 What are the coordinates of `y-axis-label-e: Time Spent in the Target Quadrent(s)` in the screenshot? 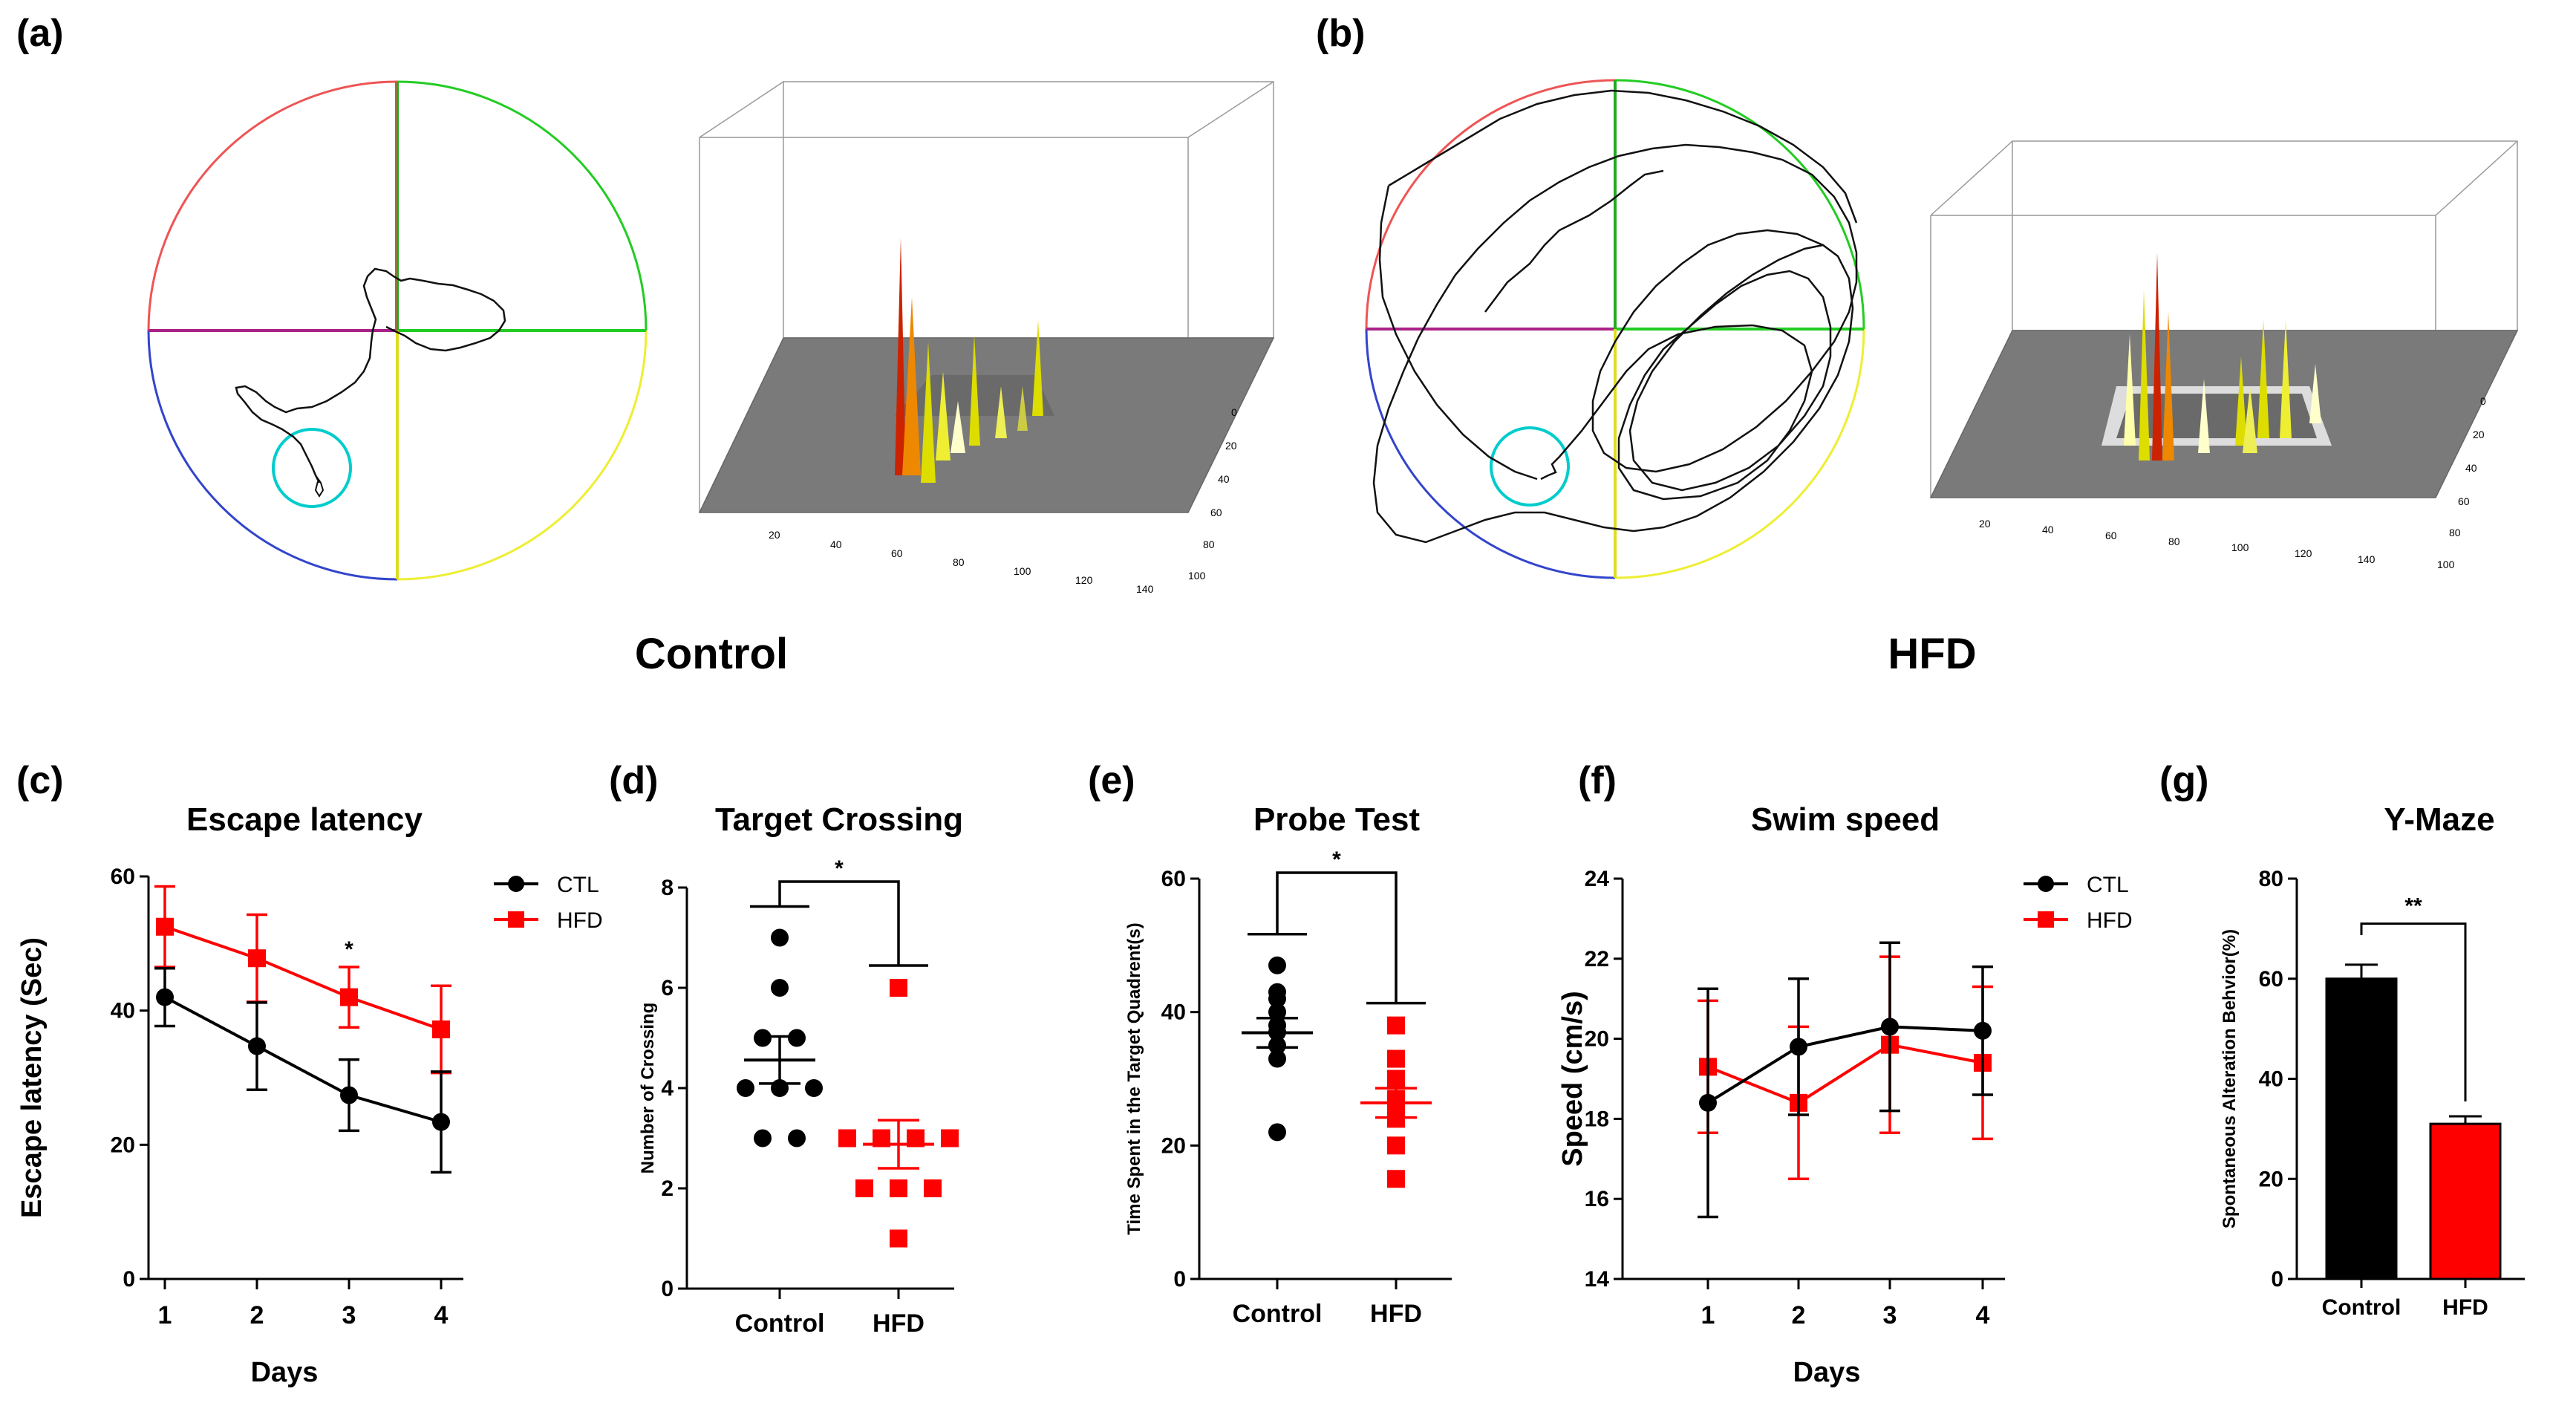 It's located at (1134, 1078).